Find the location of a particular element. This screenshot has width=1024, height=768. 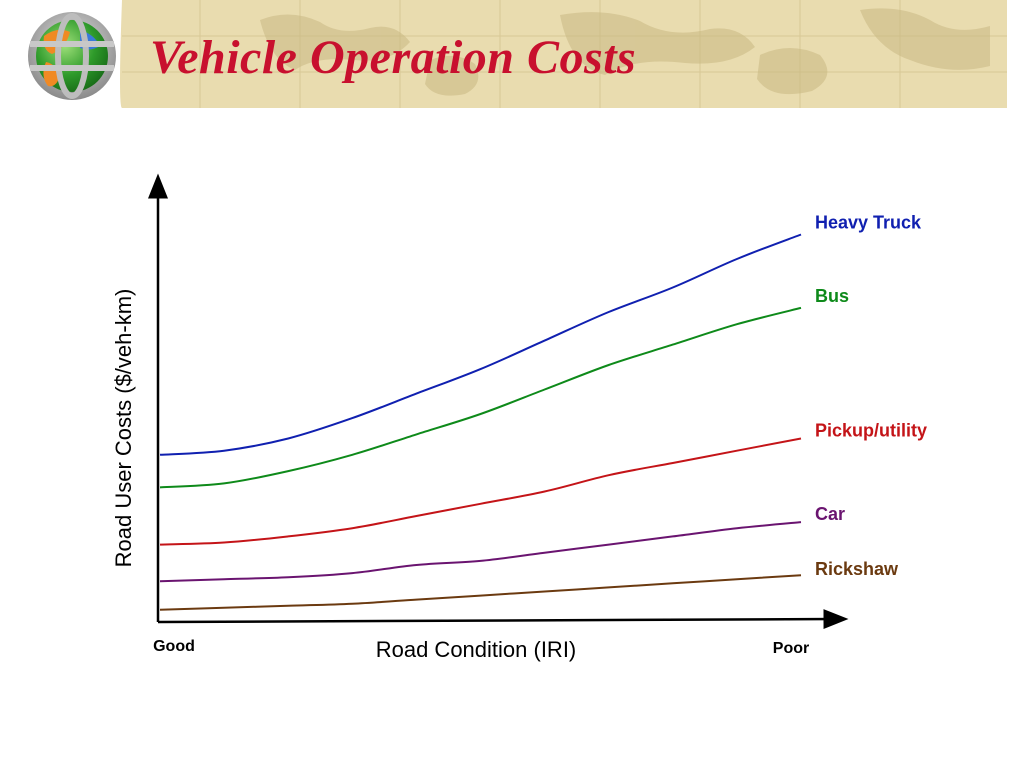

series-label-car: Car is located at coordinates (830, 514).